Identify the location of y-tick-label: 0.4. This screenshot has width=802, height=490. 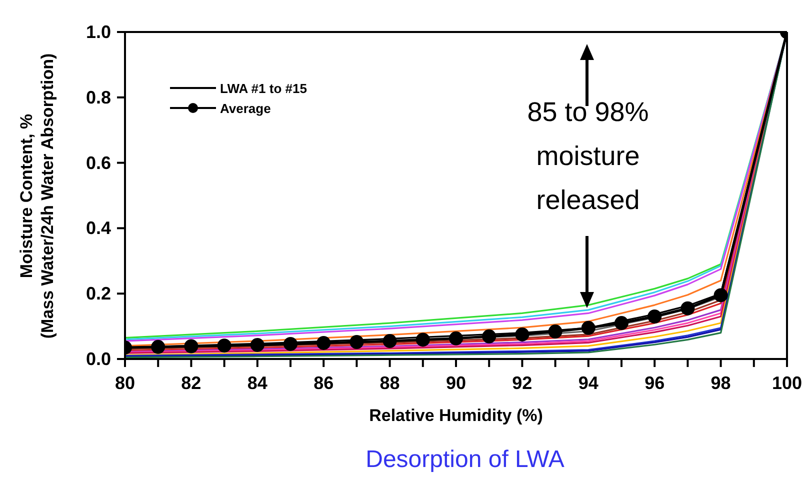
(98, 228).